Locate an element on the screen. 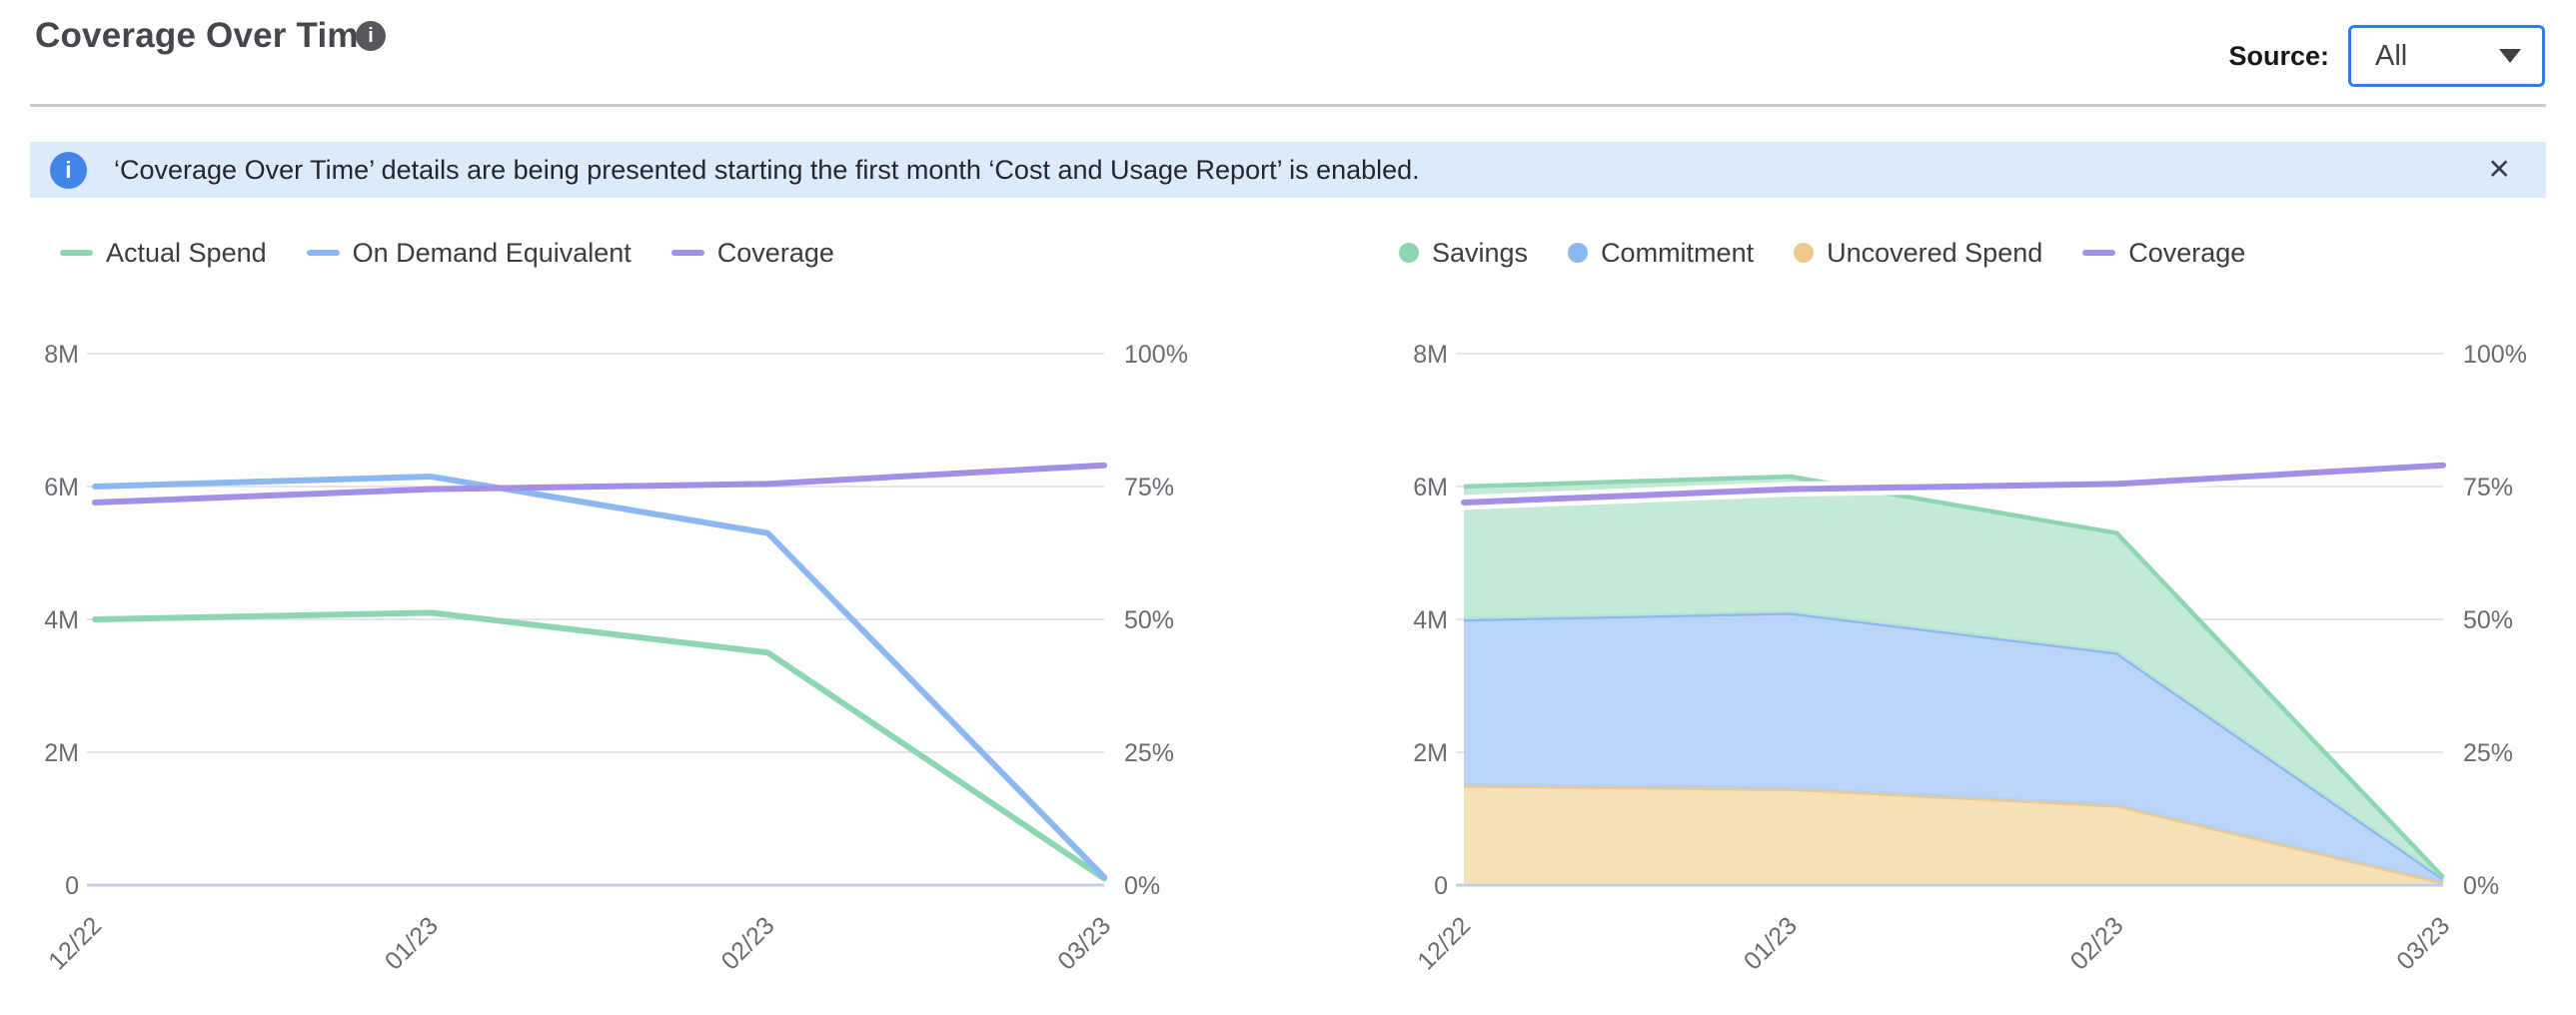 The height and width of the screenshot is (1015, 2576). info-circle-icon: i is located at coordinates (68, 170).